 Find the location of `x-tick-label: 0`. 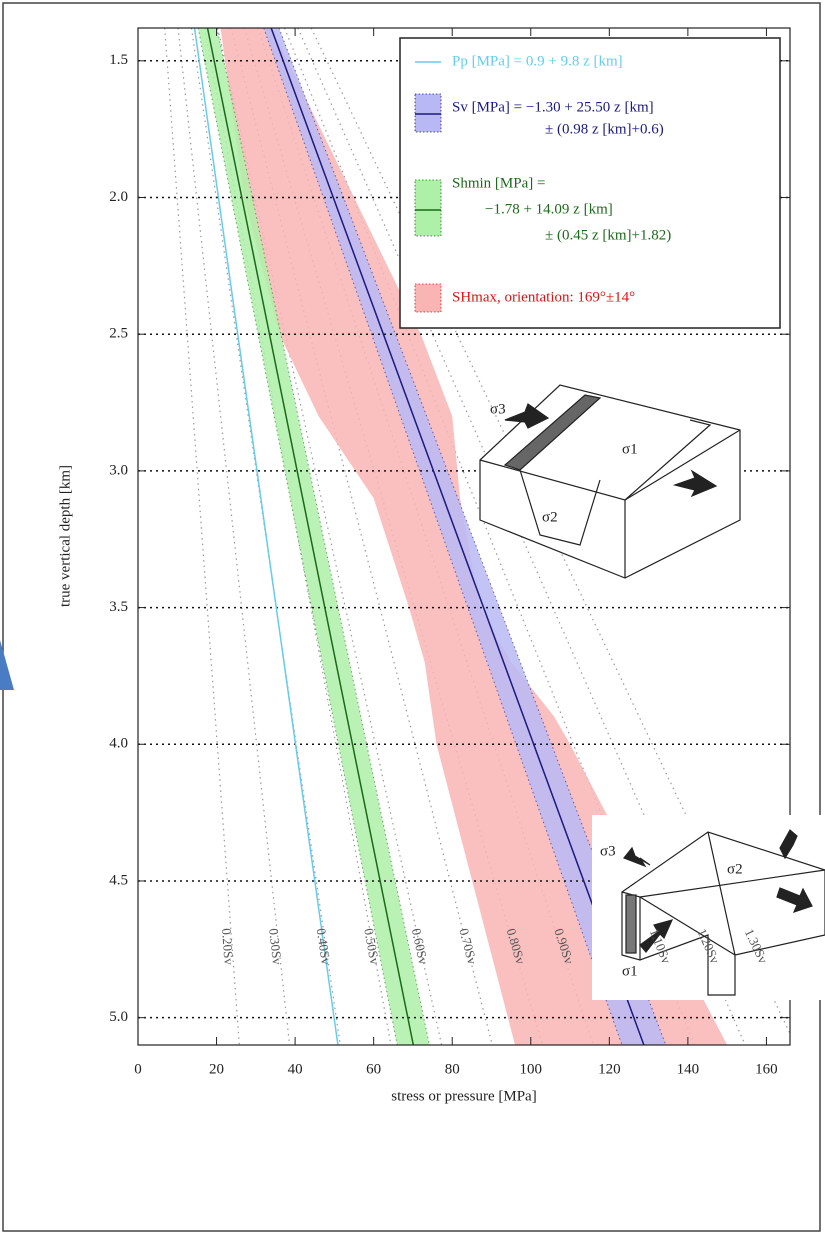

x-tick-label: 0 is located at coordinates (138, 1069).